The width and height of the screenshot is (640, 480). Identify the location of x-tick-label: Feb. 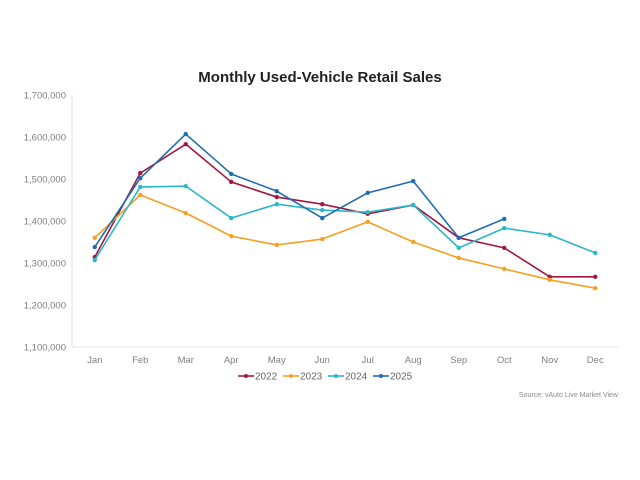
(140, 360).